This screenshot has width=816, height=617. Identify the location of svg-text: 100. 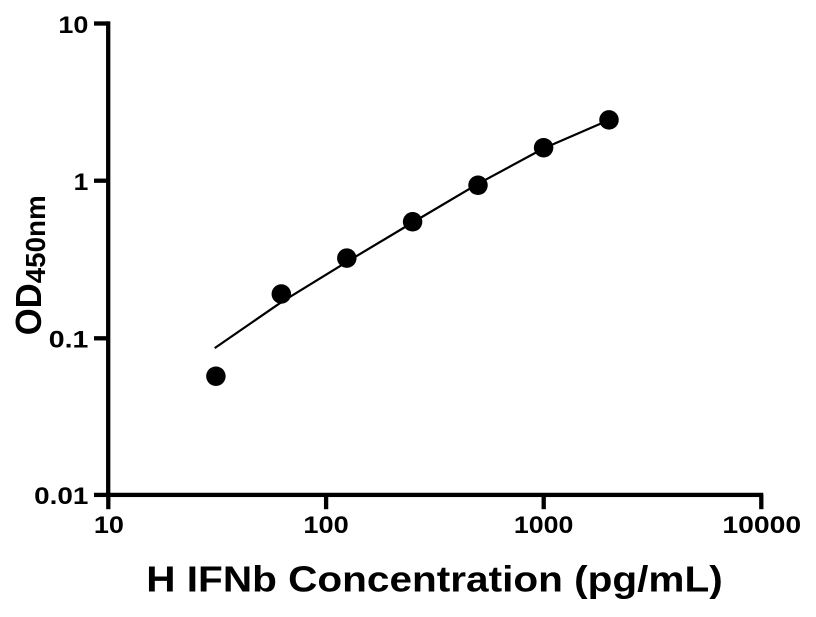
(325, 525).